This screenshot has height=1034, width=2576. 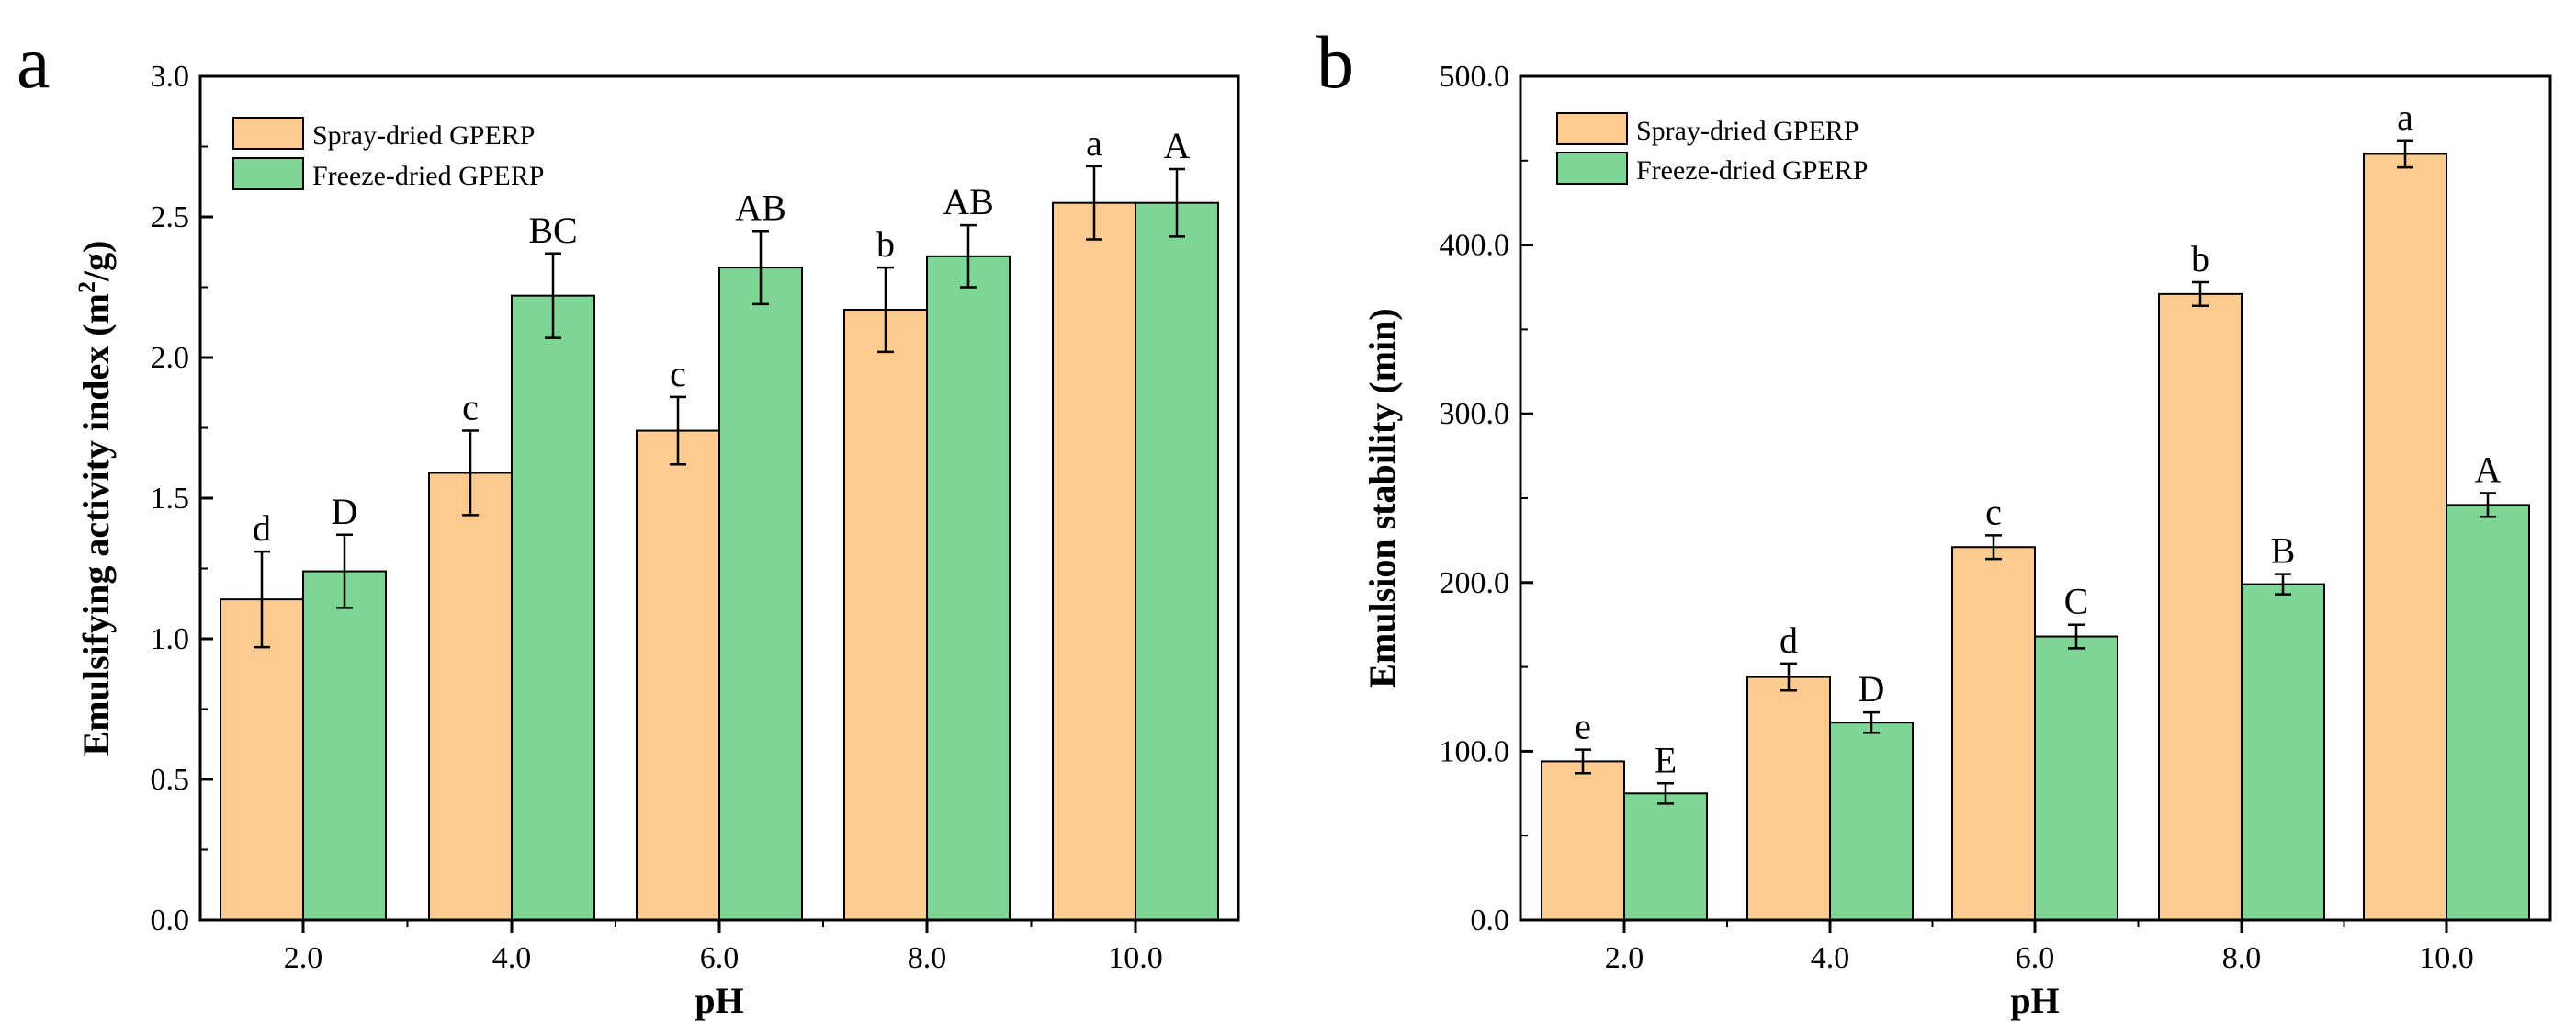 What do you see at coordinates (1486, 499) in the screenshot?
I see `panel-b-y-ticks: 0.0 100.0 200.0 300.0 400.0 500.0` at bounding box center [1486, 499].